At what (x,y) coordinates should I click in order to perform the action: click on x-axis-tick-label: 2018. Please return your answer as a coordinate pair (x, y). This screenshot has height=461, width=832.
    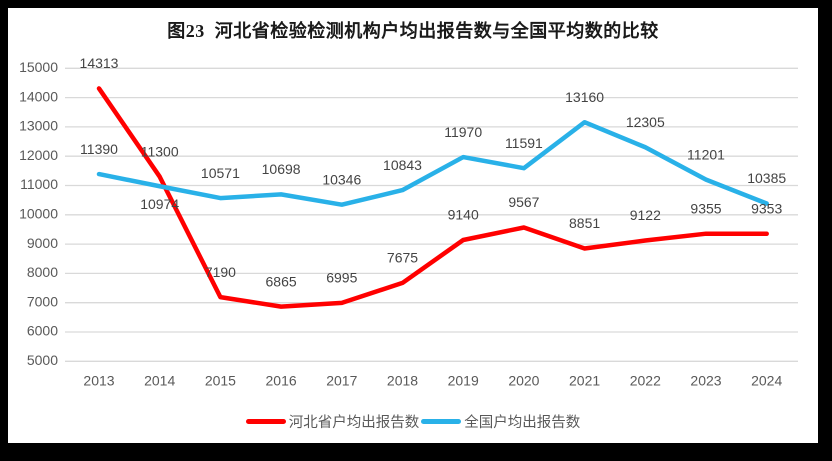
    Looking at the image, I should click on (402, 381).